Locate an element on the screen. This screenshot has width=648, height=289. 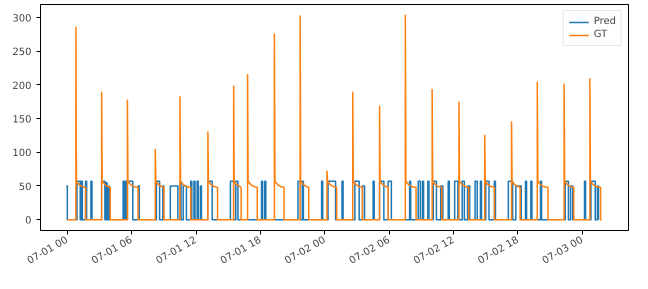
y-tick-label: 300 is located at coordinates (22, 18).